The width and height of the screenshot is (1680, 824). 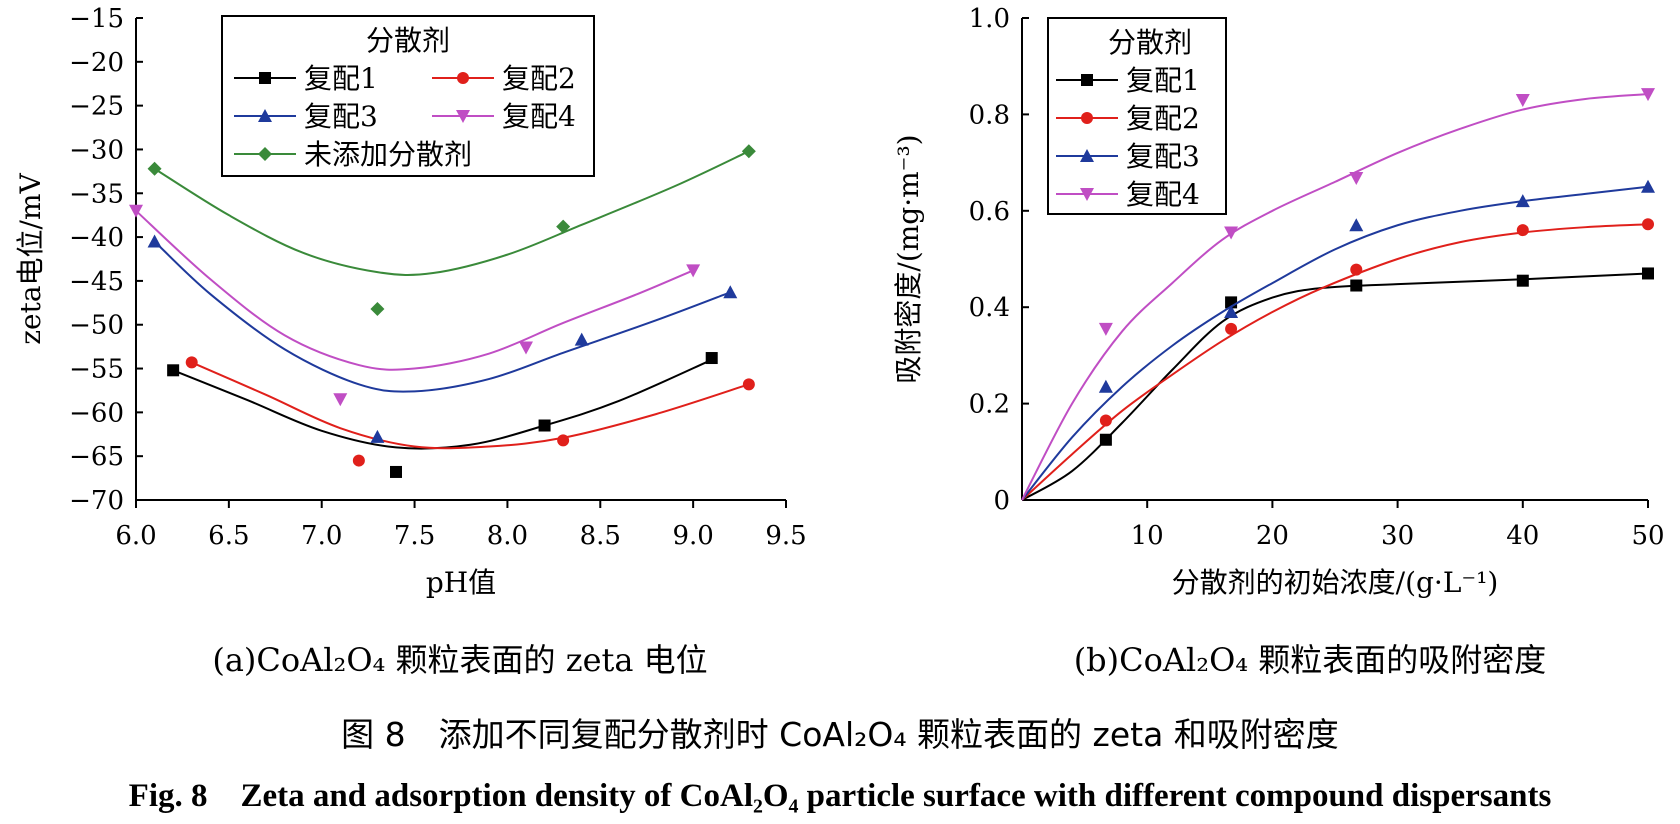 What do you see at coordinates (539, 116) in the screenshot?
I see `legend-label: 复配4` at bounding box center [539, 116].